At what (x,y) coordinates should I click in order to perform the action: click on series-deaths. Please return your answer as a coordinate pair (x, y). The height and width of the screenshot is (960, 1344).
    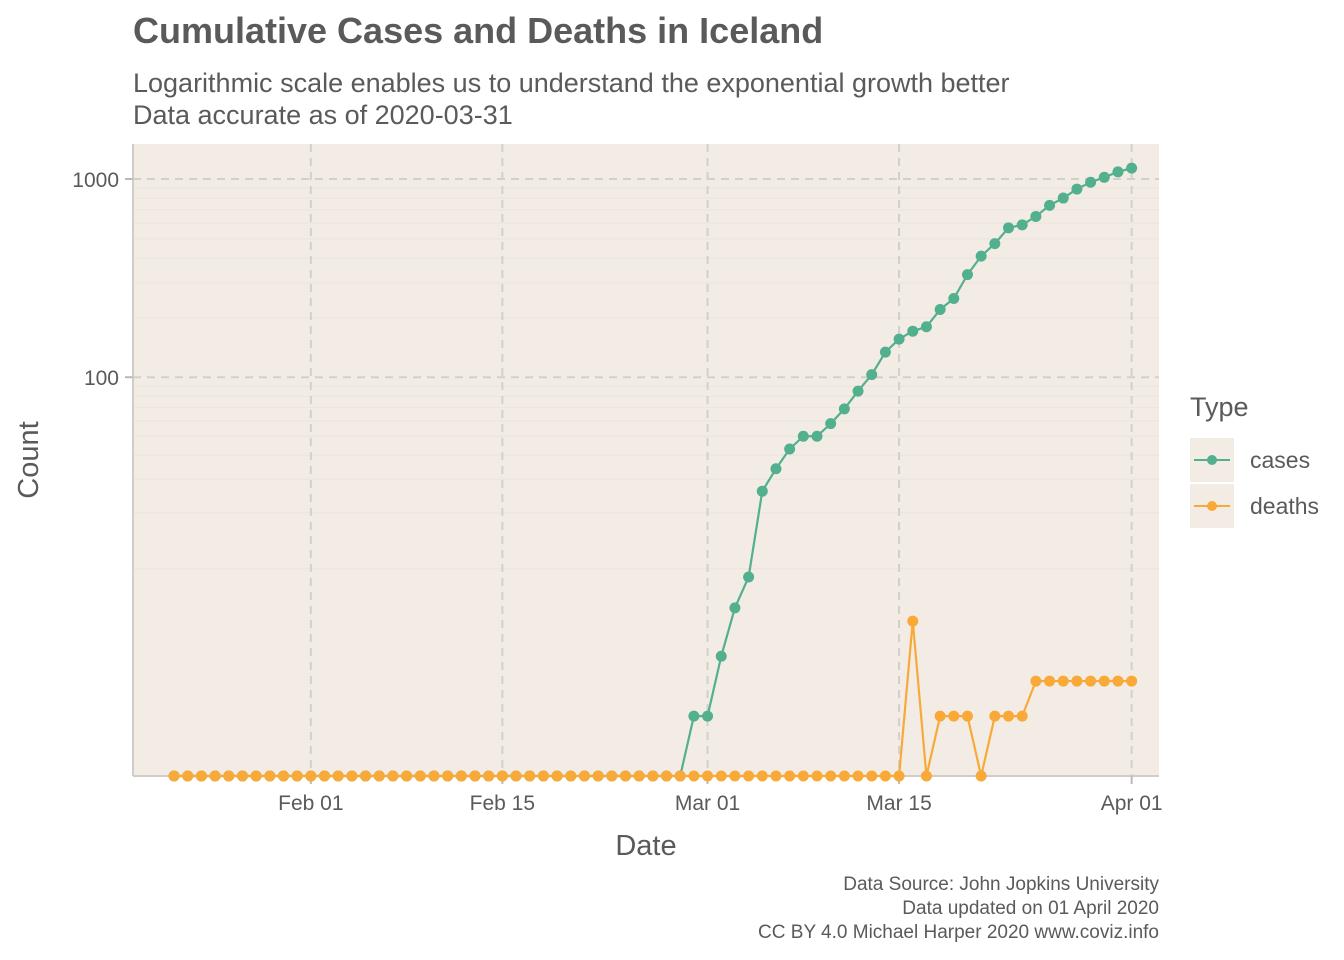
    Looking at the image, I should click on (653, 698).